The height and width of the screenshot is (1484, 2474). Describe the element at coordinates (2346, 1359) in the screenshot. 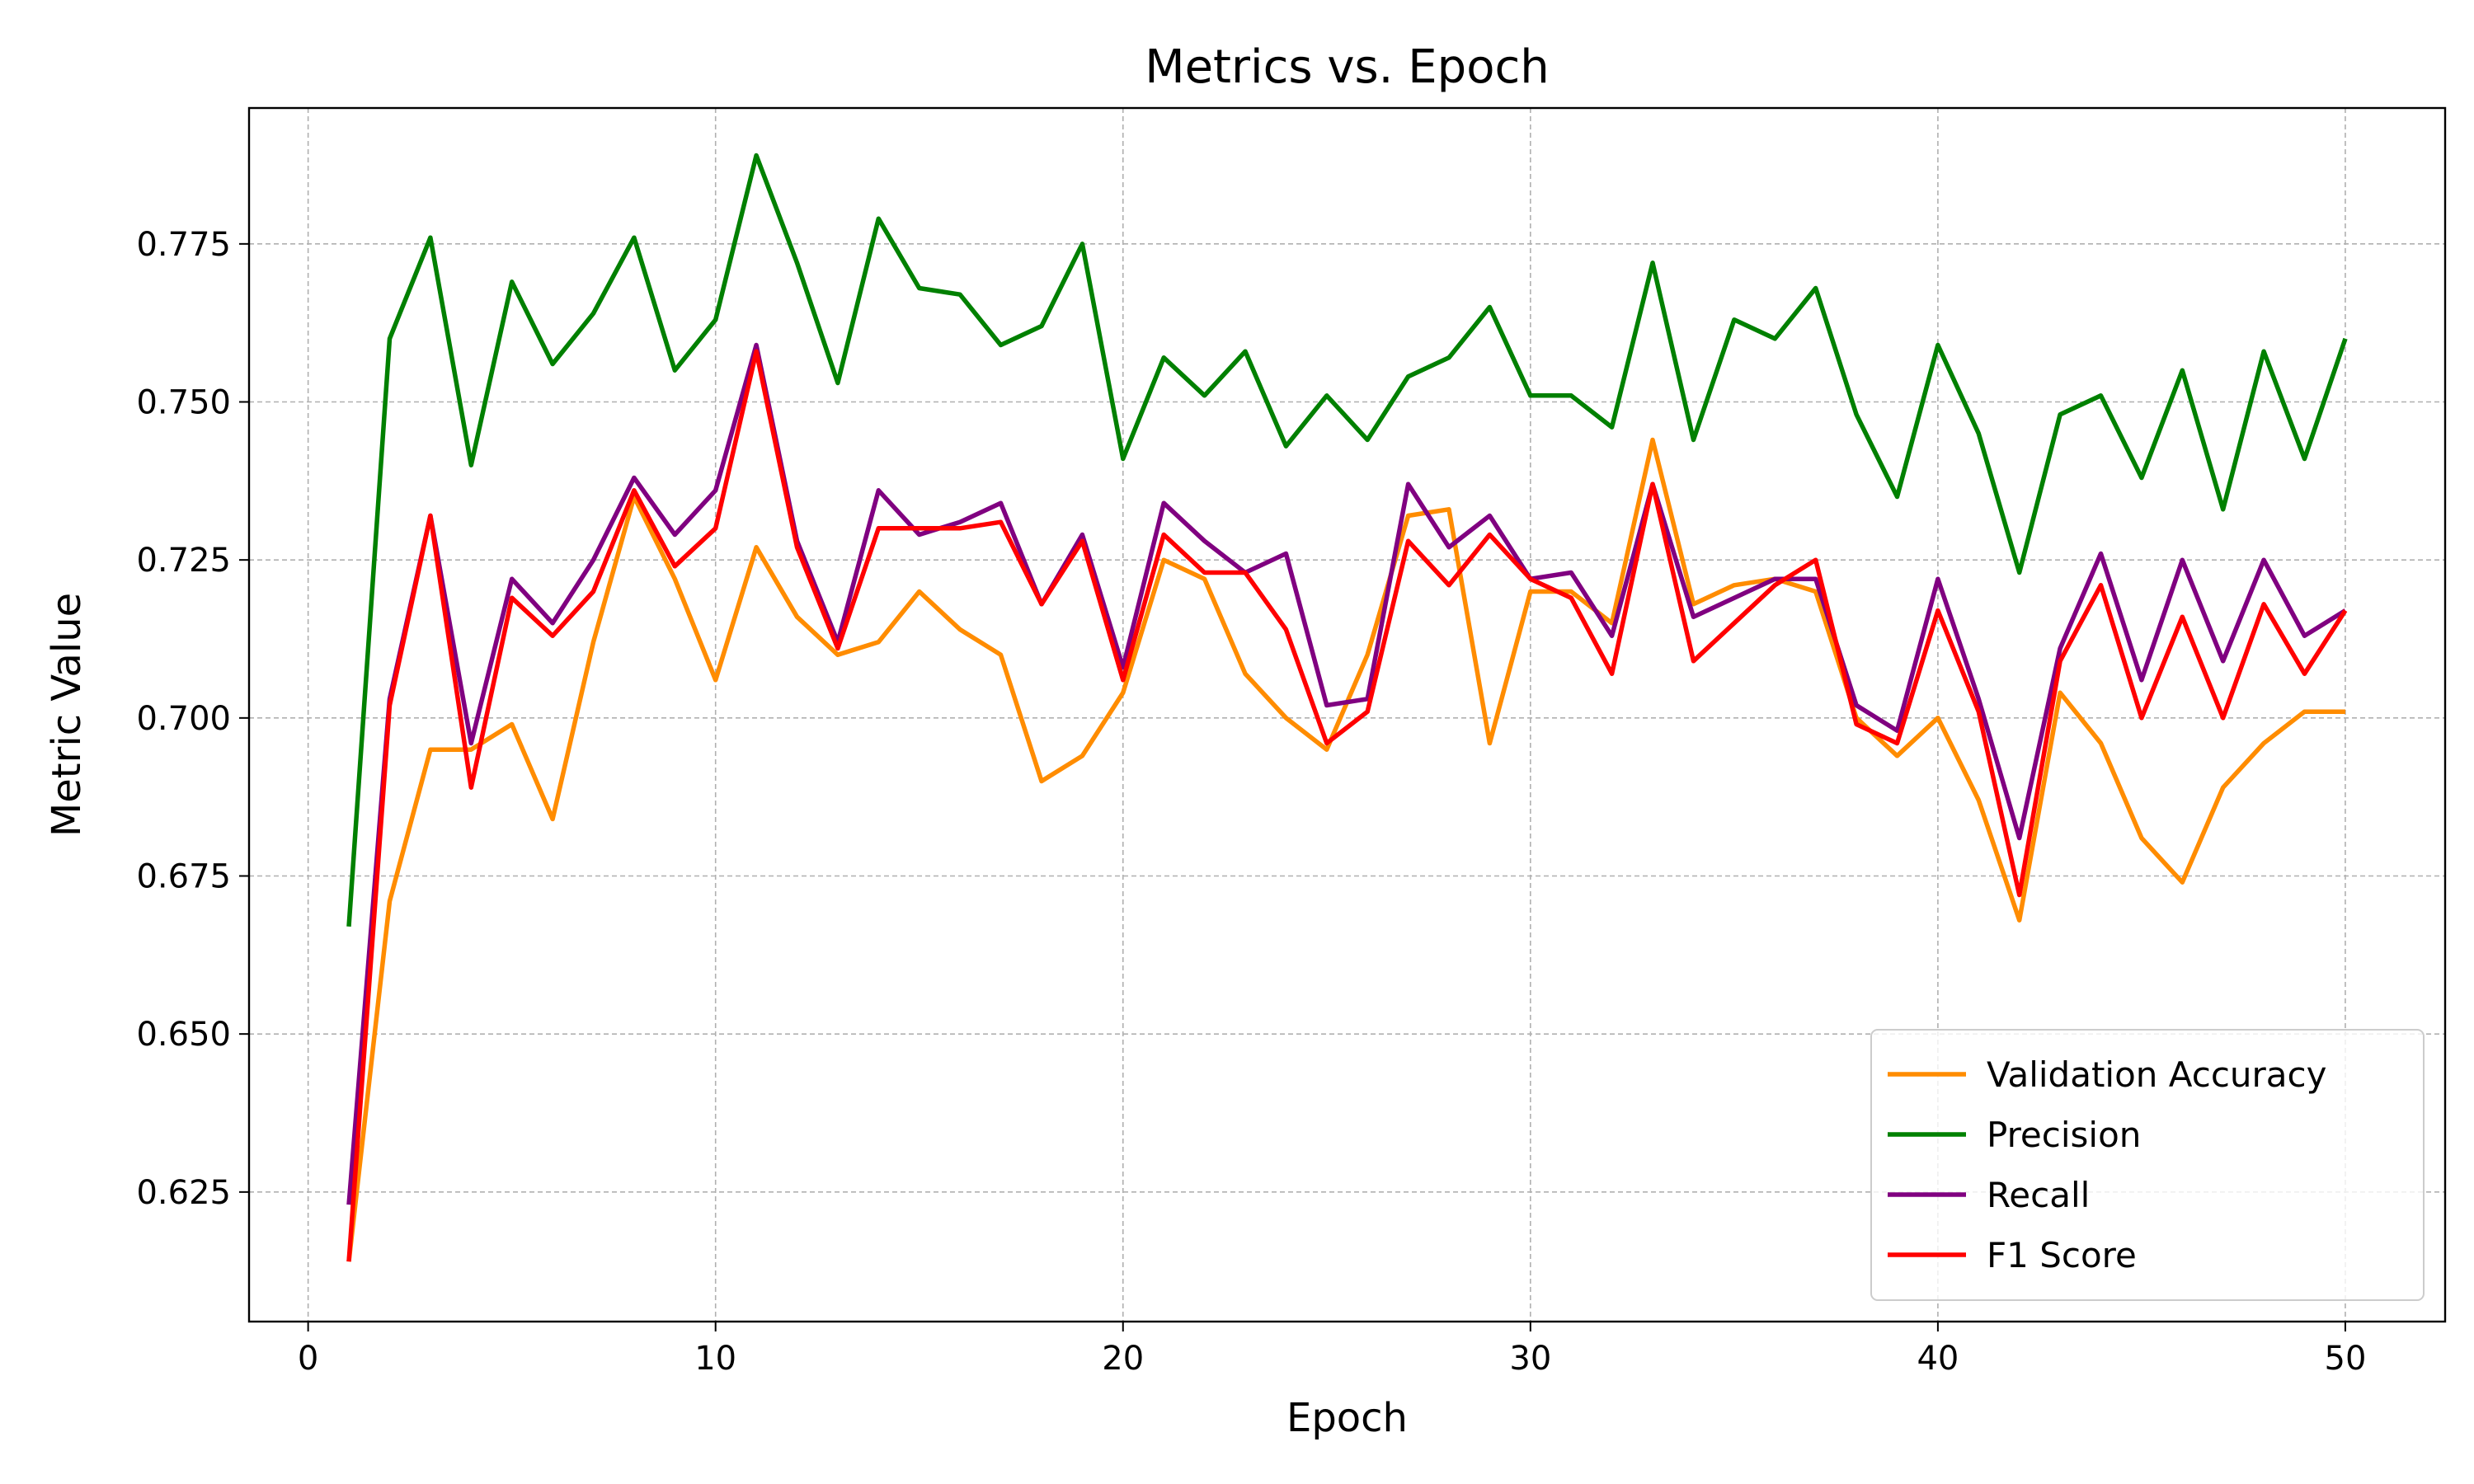

I see `x-tick-label: 50` at that location.